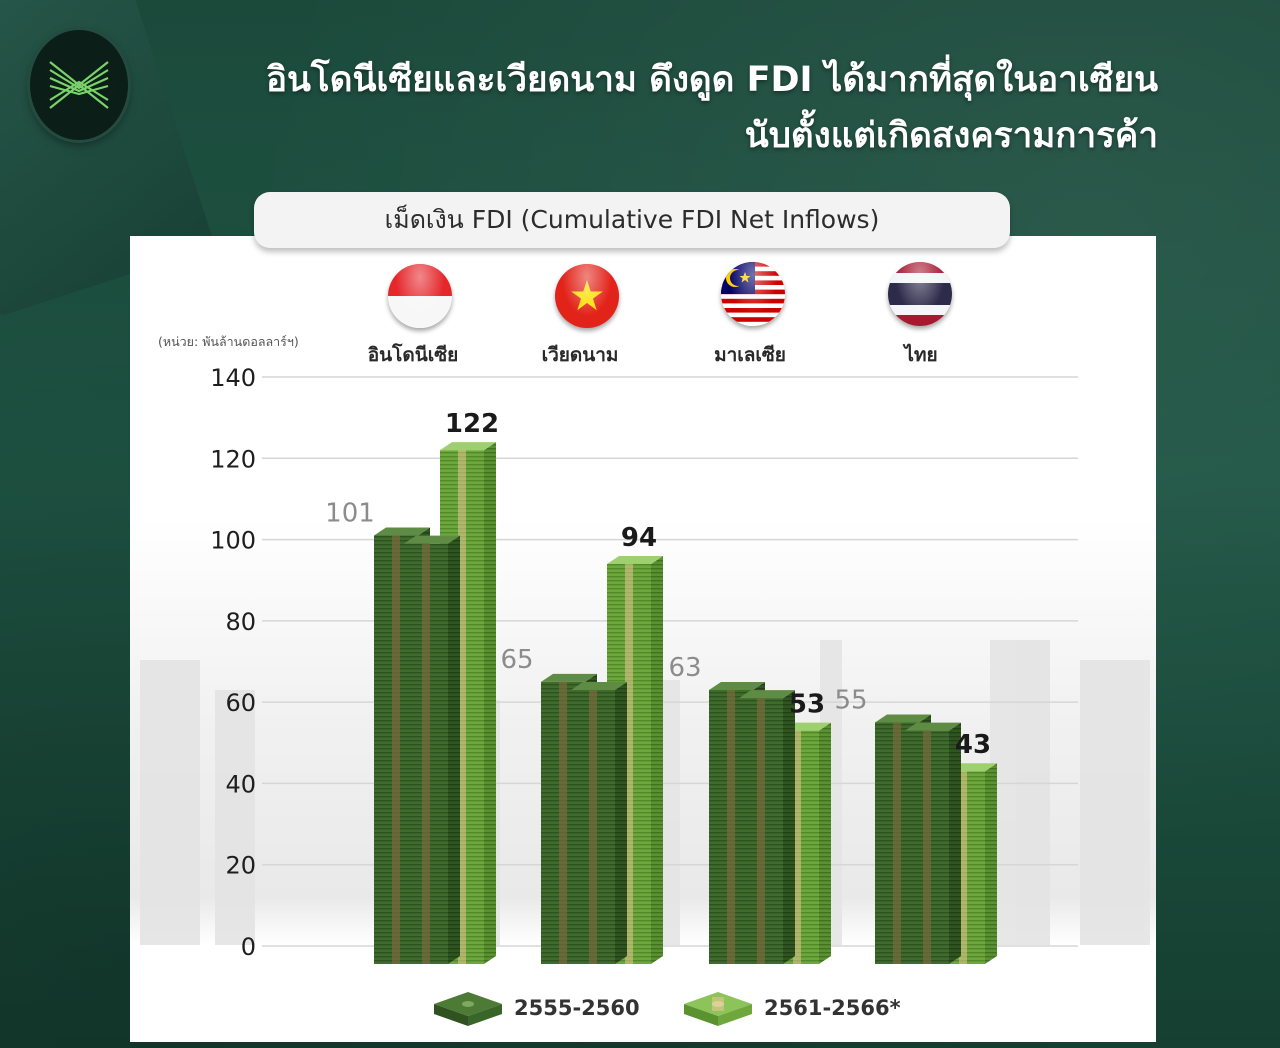  Describe the element at coordinates (903, 718) in the screenshot. I see `bar-series-1-3-top` at that location.